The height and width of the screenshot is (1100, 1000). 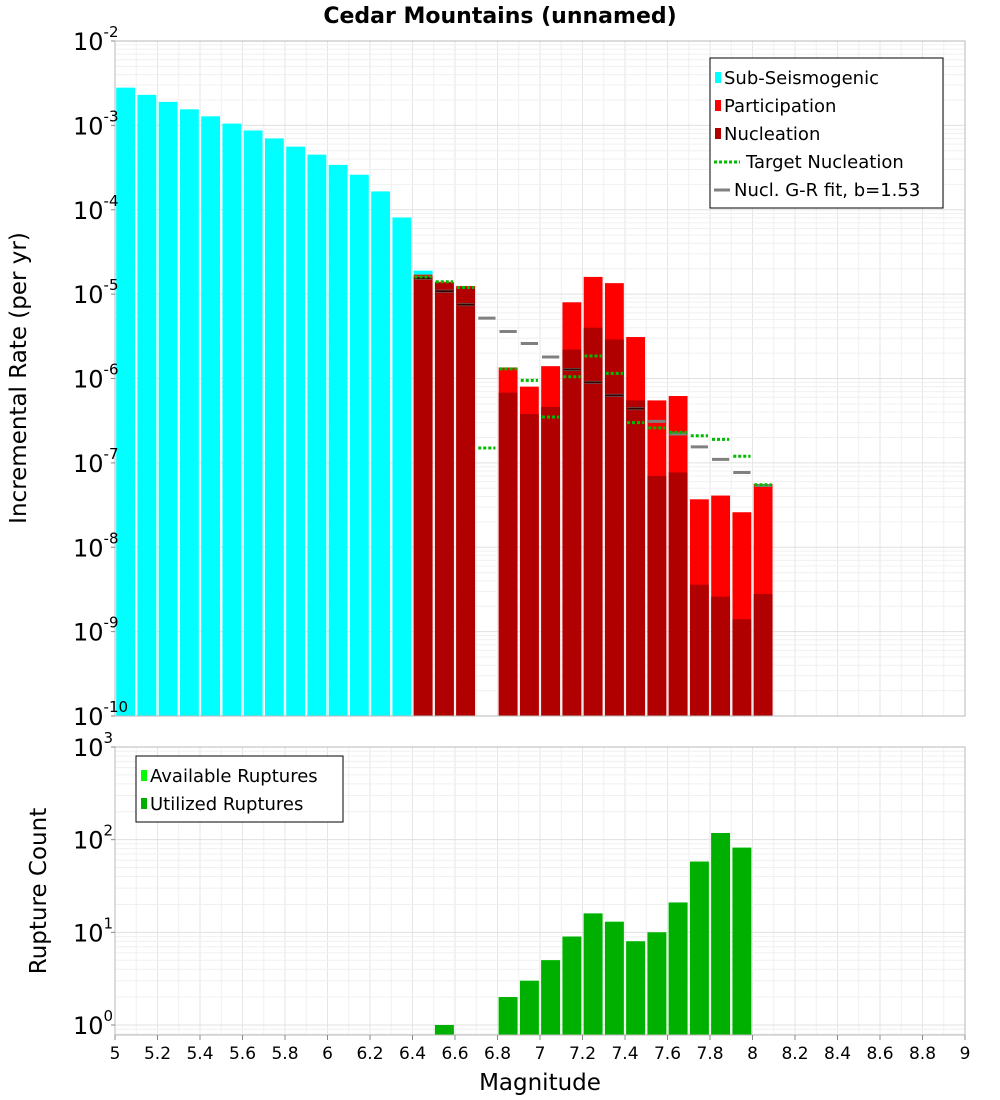 What do you see at coordinates (824, 162) in the screenshot?
I see `legend-label: Target Nucleation` at bounding box center [824, 162].